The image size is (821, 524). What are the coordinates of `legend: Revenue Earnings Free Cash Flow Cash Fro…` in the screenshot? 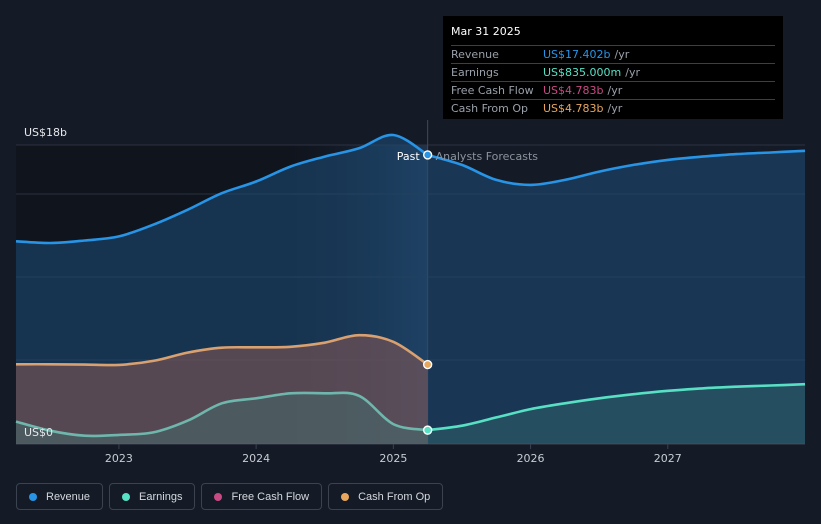 It's located at (230, 496).